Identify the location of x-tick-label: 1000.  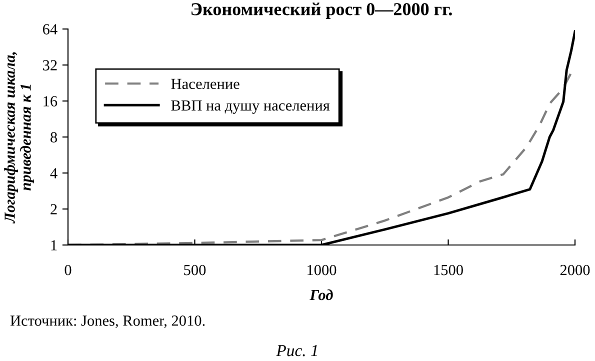
(322, 270).